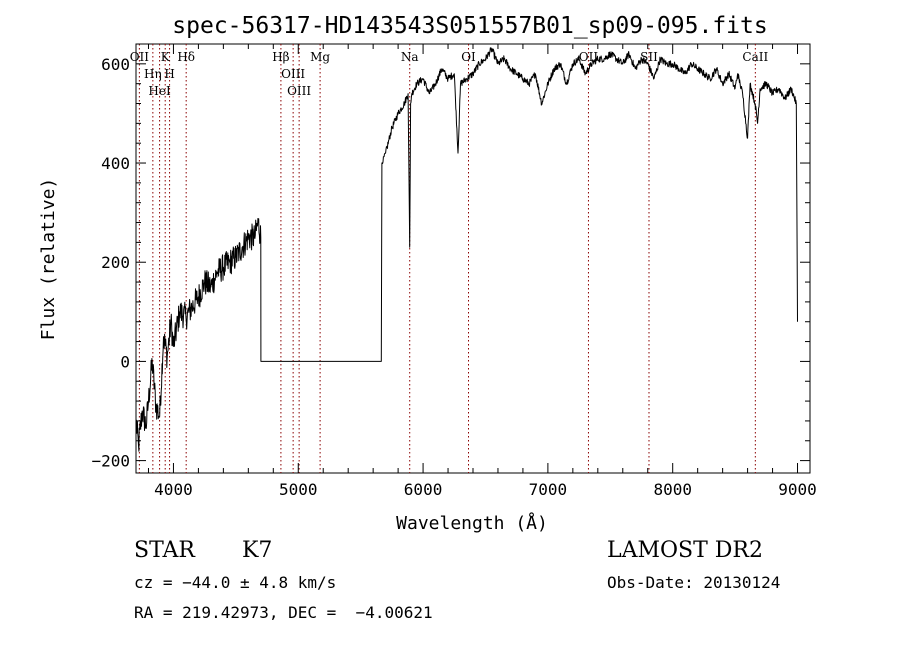 This screenshot has width=900, height=649. What do you see at coordinates (110, 461) in the screenshot?
I see `y-tick-label: −200` at bounding box center [110, 461].